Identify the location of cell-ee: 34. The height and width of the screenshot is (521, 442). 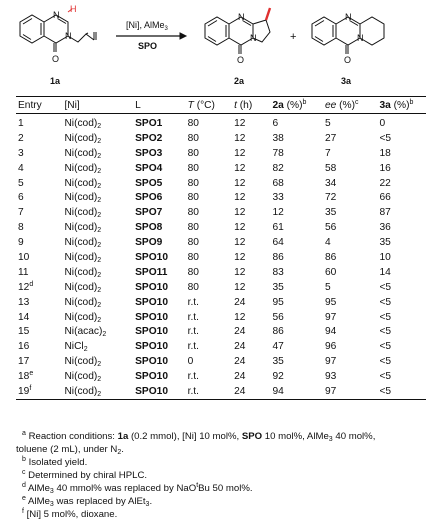
(330, 183).